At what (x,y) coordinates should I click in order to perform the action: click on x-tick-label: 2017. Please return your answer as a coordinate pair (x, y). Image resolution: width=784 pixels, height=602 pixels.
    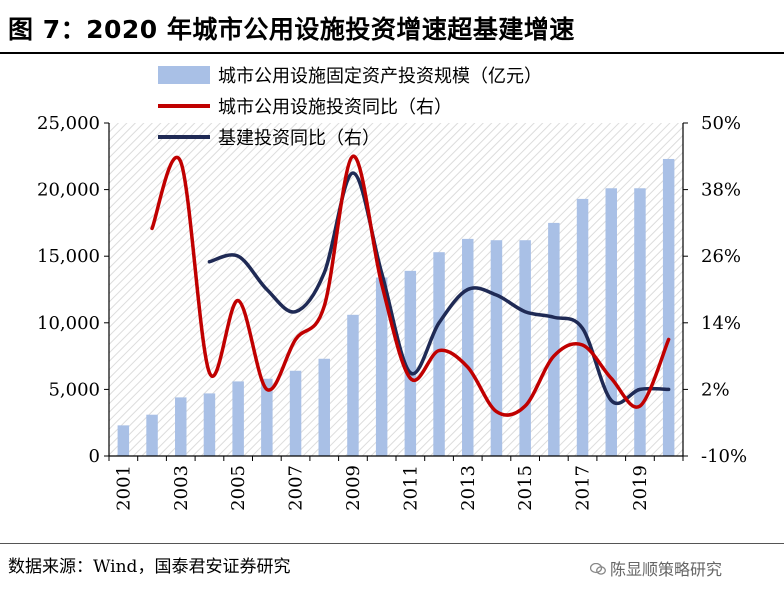
    Looking at the image, I should click on (583, 488).